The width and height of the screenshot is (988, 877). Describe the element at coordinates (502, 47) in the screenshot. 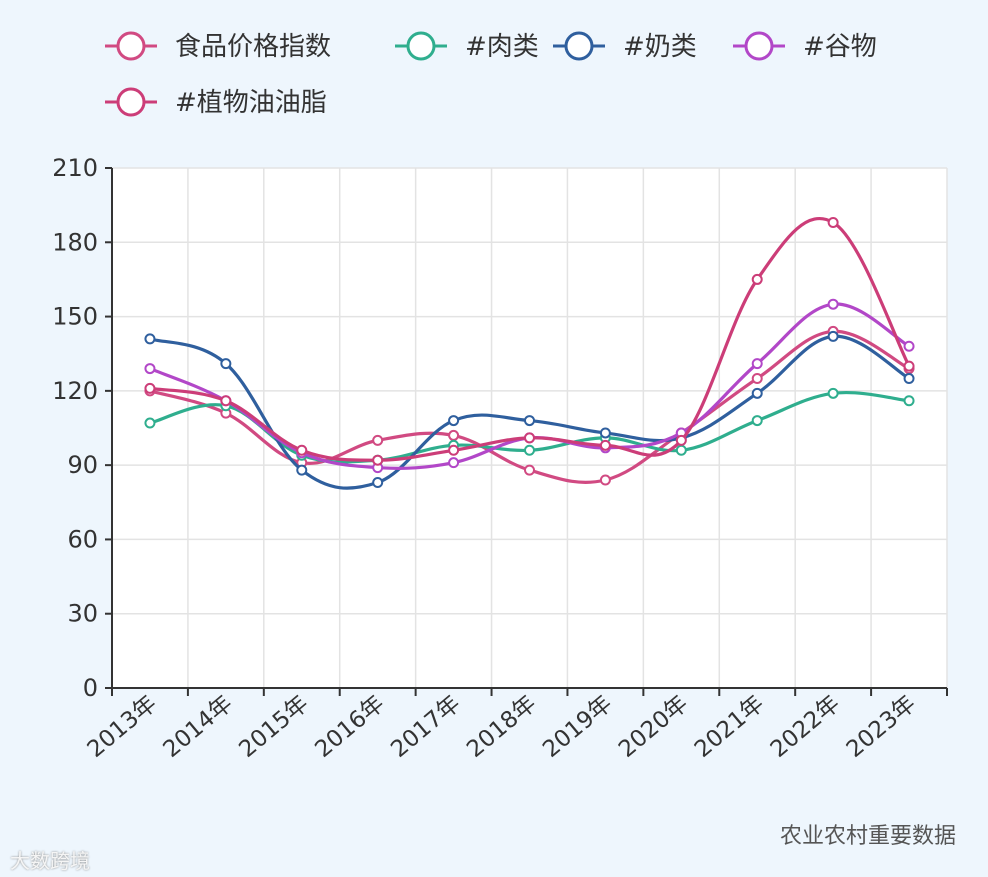

I see `legend-label: #肉类` at that location.